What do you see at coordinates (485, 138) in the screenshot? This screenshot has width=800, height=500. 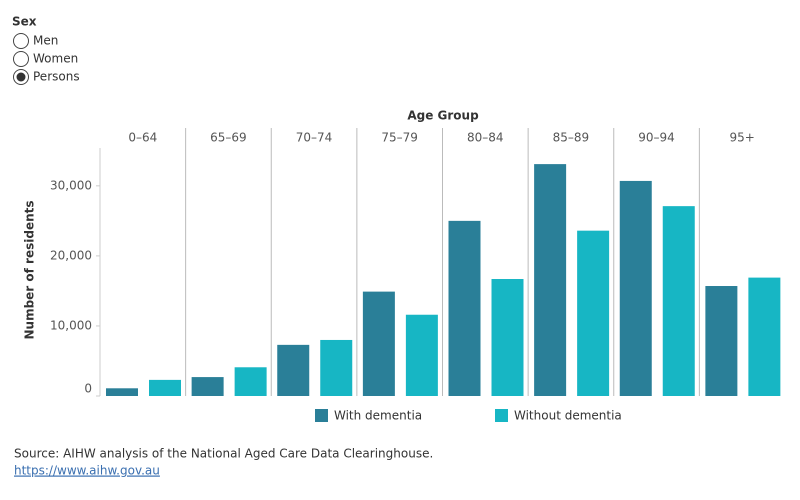 I see `x-tick-label: 80–84` at bounding box center [485, 138].